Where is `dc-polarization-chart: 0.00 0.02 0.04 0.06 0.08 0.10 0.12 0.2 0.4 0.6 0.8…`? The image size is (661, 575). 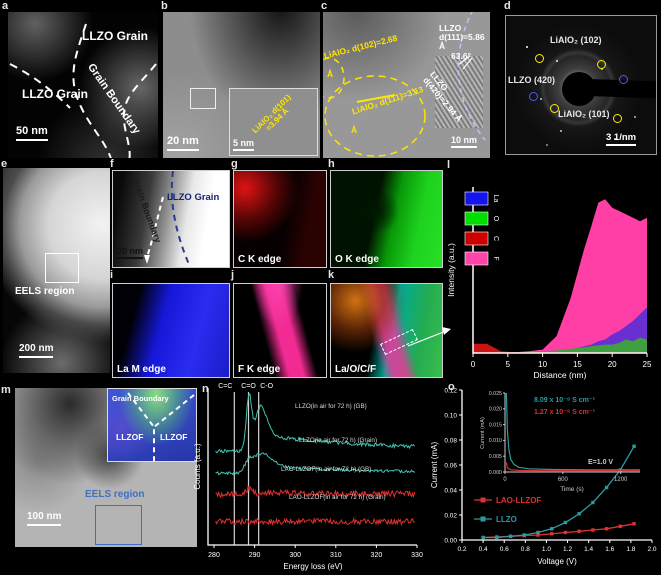 dc-polarization-chart: 0.00 0.02 0.04 0.06 0.08 0.10 0.12 0.2 0.4 0.6 0.8… is located at coordinates (543, 476).